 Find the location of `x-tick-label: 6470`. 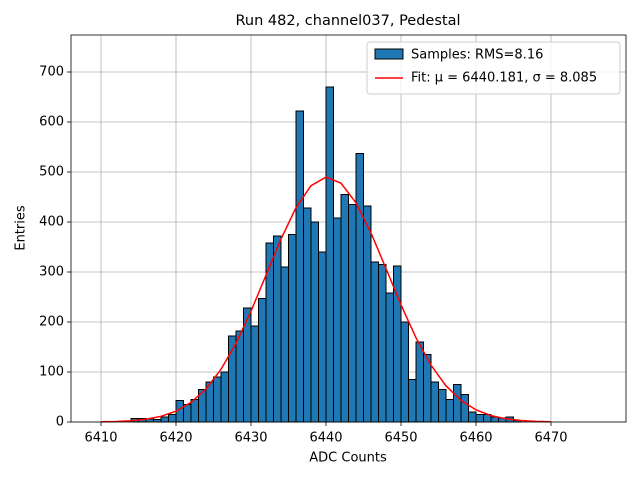

x-tick-label: 6470 is located at coordinates (550, 438).